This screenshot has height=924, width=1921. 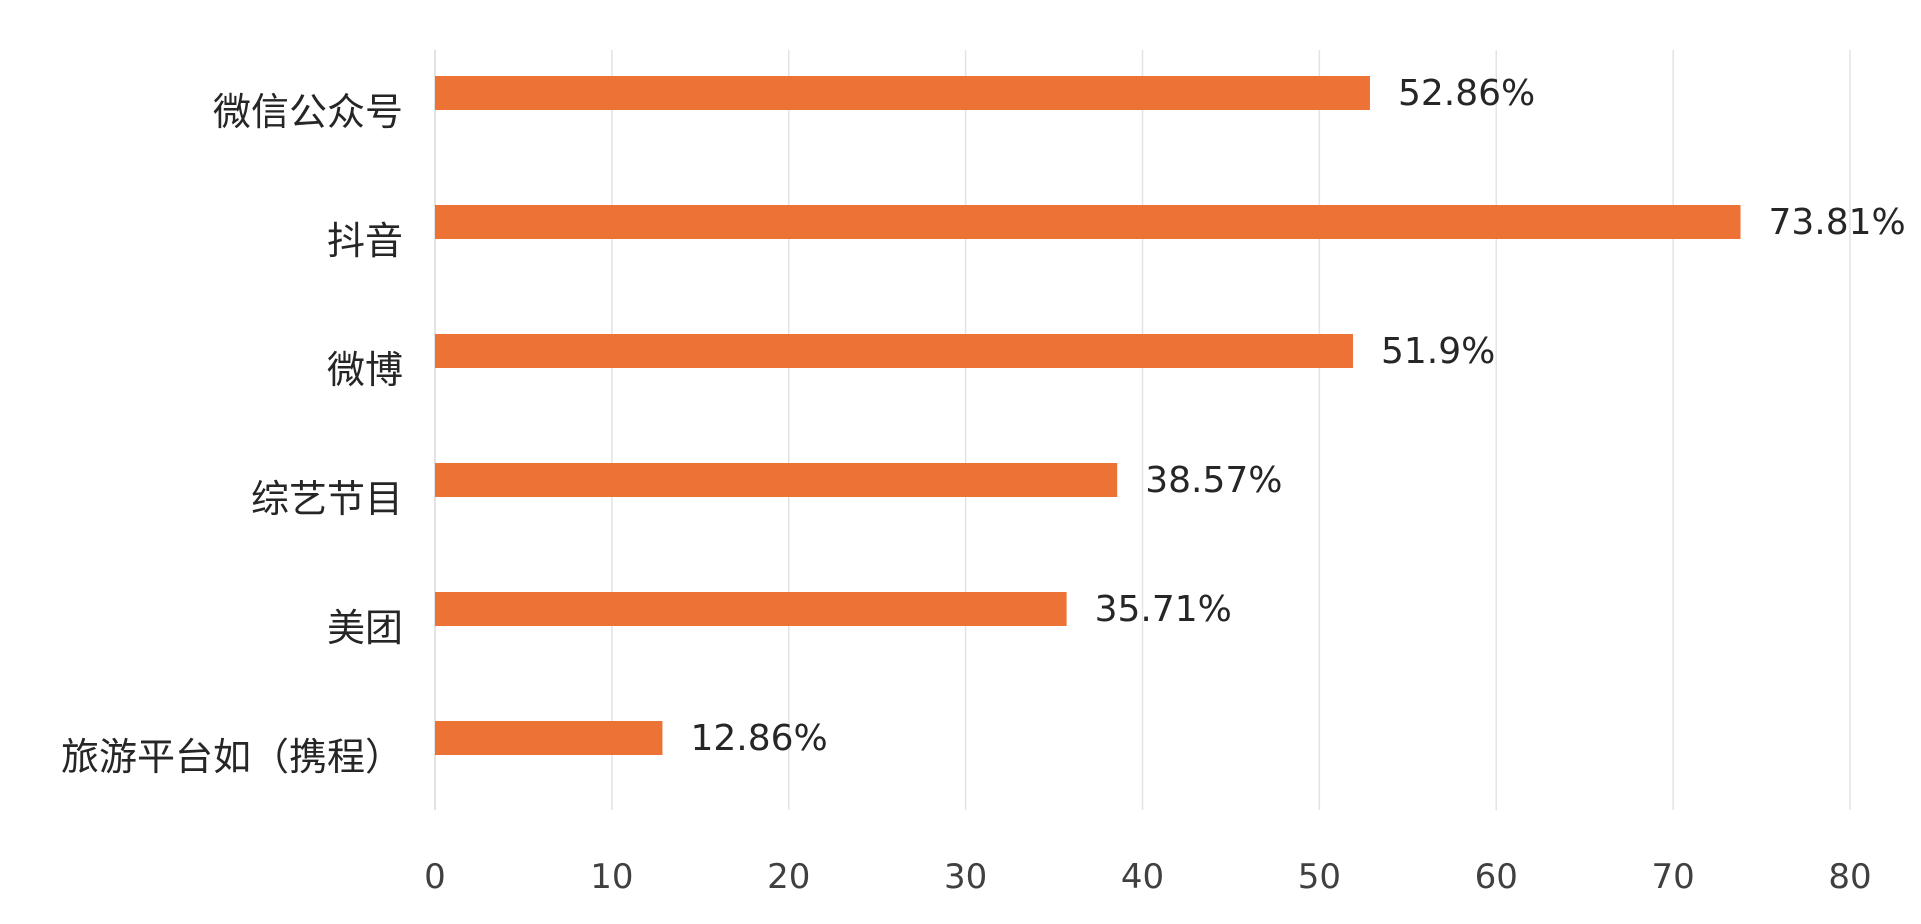 What do you see at coordinates (1319, 877) in the screenshot?
I see `x-tick-label: 50` at bounding box center [1319, 877].